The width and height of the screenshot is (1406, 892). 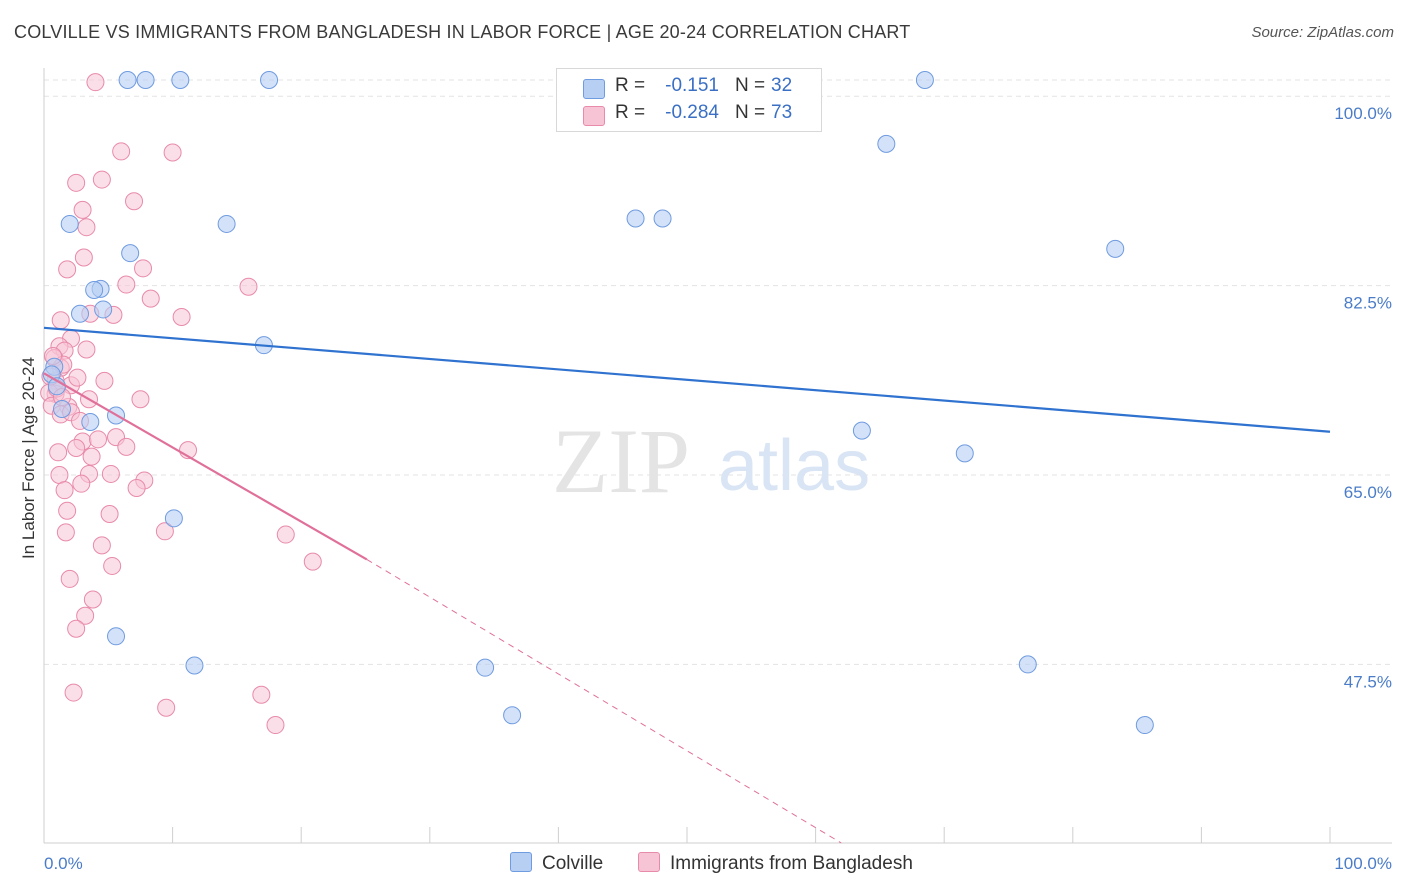 I want to click on colville-trend-line, so click(x=687, y=379).